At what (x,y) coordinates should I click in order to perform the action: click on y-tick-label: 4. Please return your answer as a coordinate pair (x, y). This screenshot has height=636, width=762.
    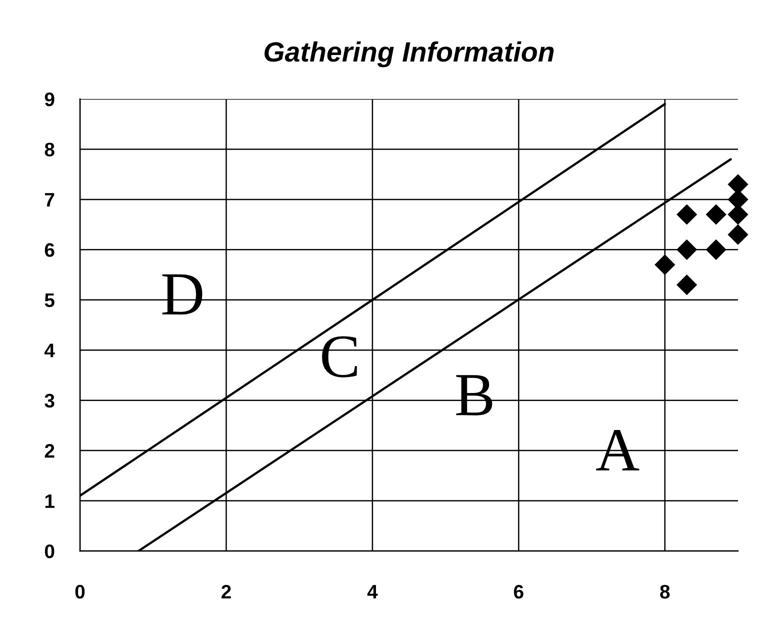
    Looking at the image, I should click on (49, 351).